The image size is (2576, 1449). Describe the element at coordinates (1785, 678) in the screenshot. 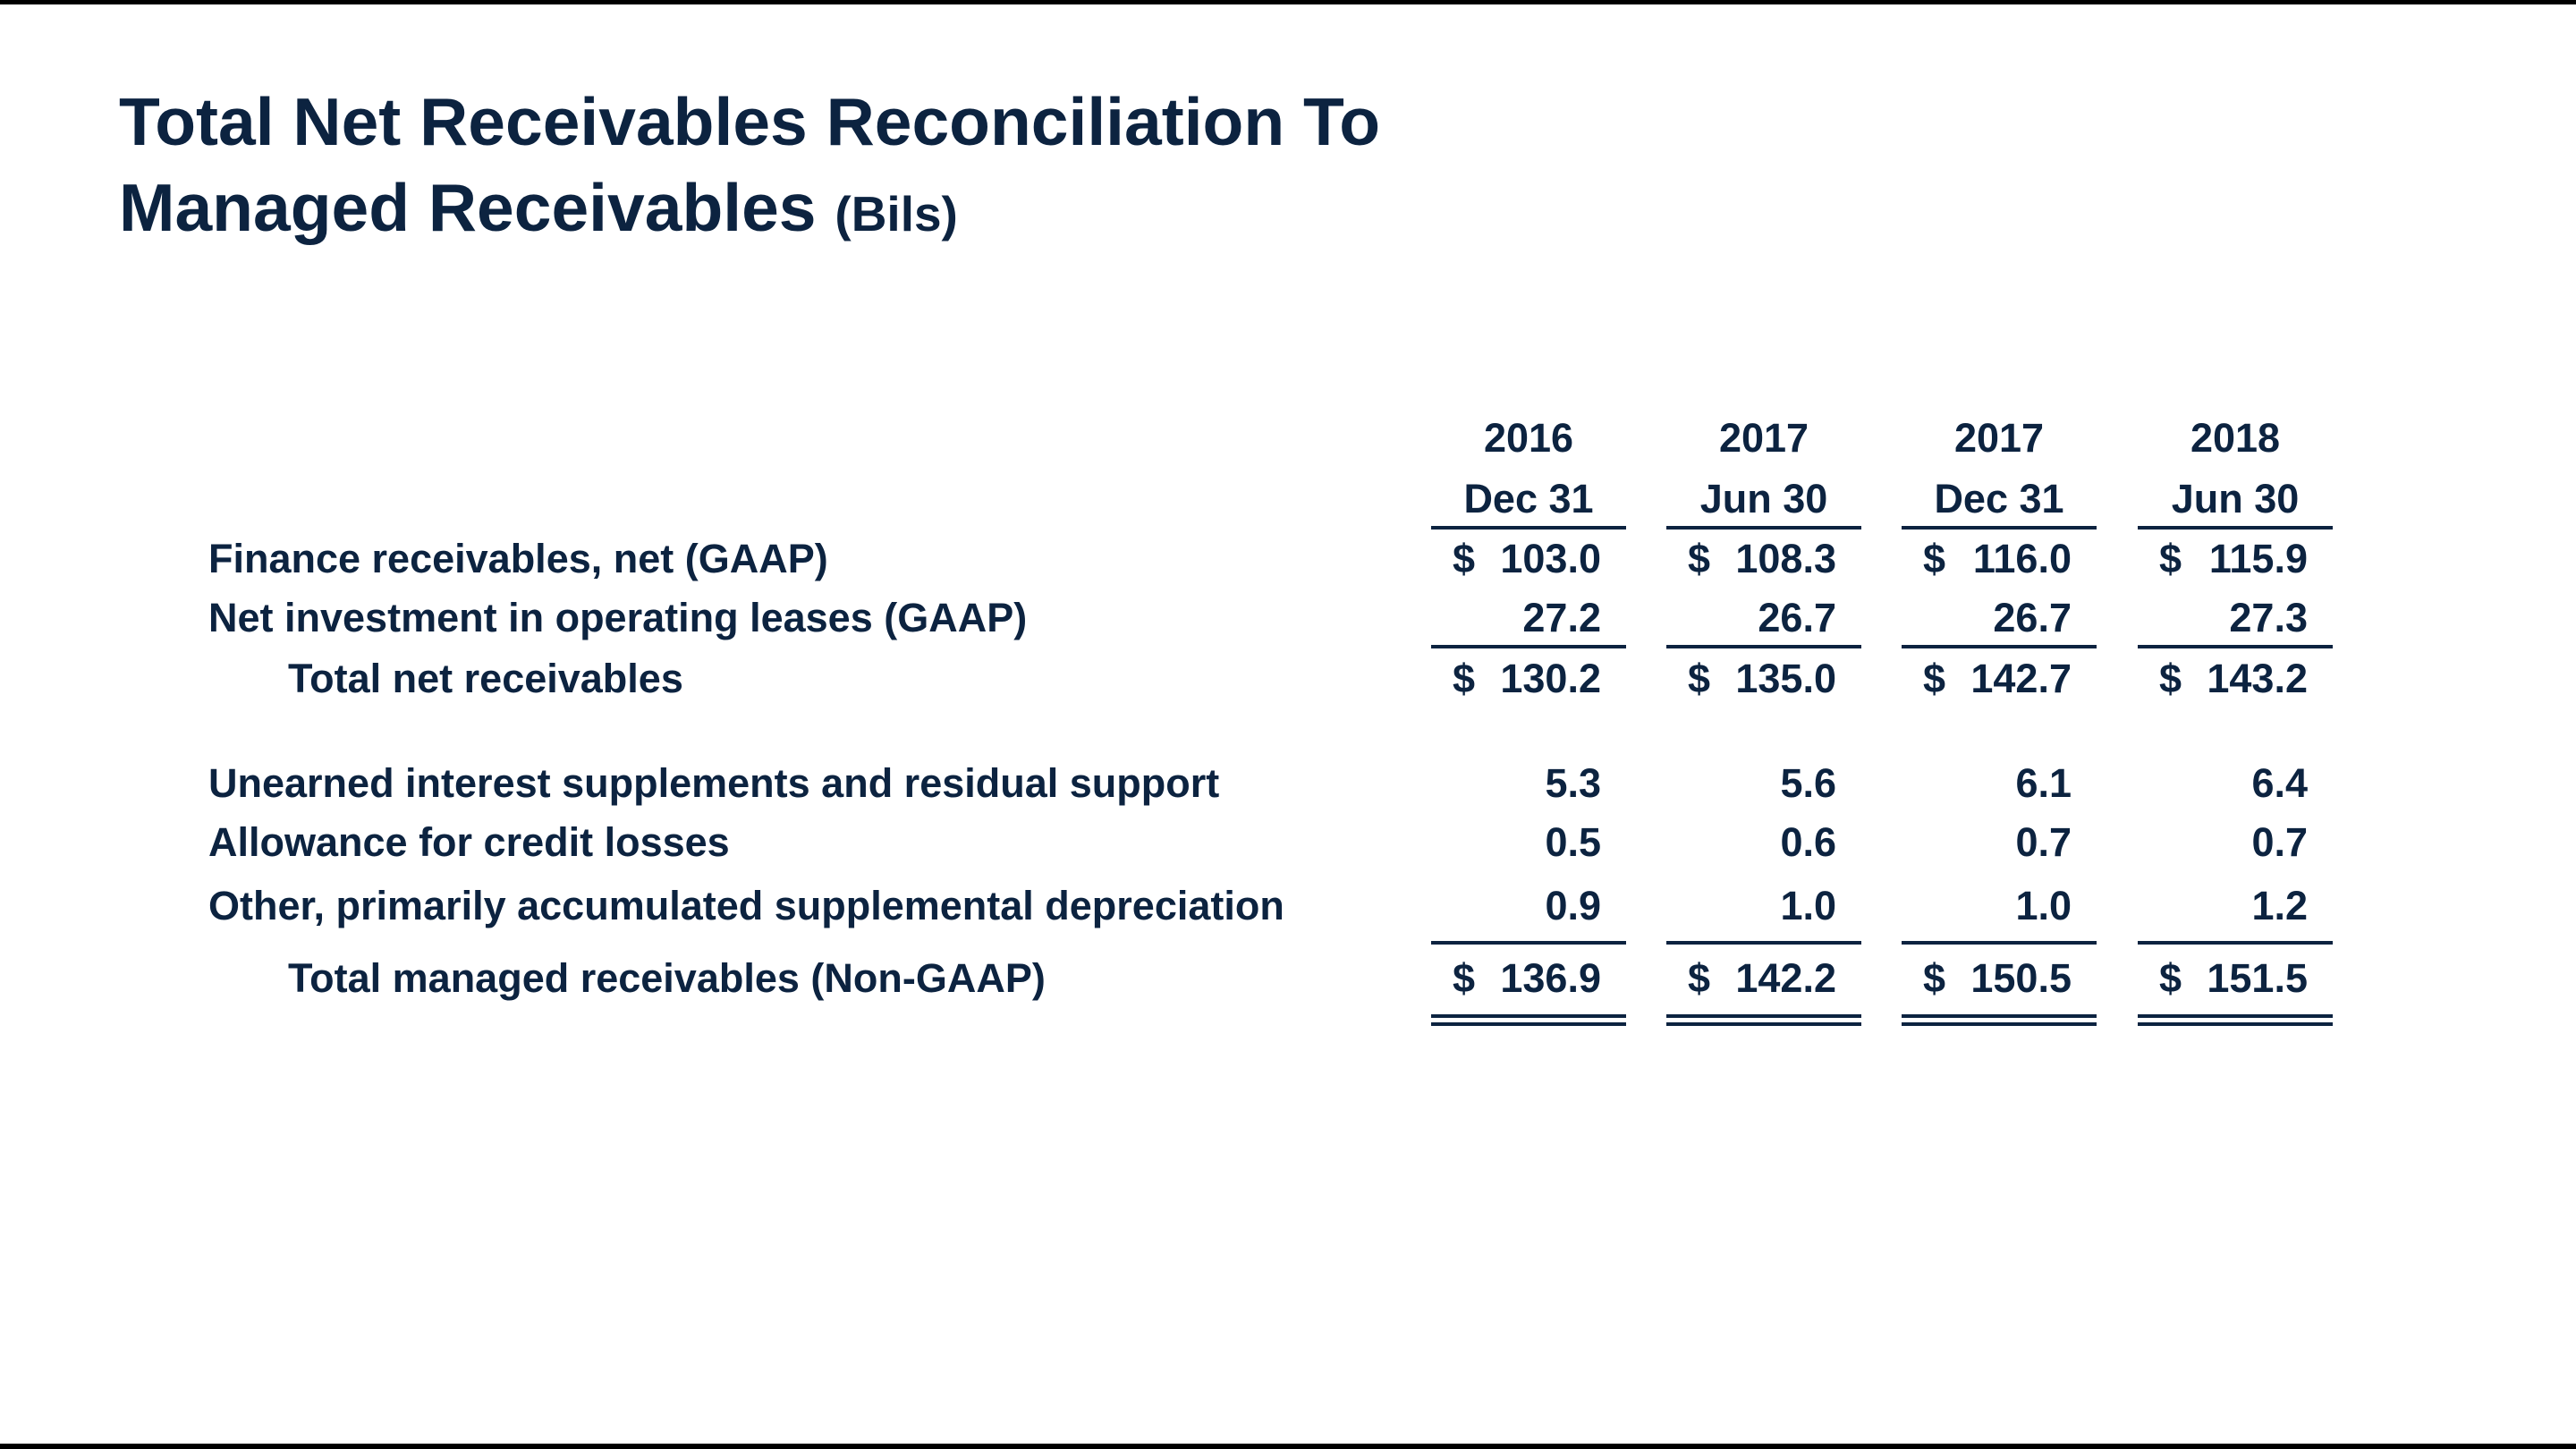

I see `table-cell-value: 135.0` at that location.